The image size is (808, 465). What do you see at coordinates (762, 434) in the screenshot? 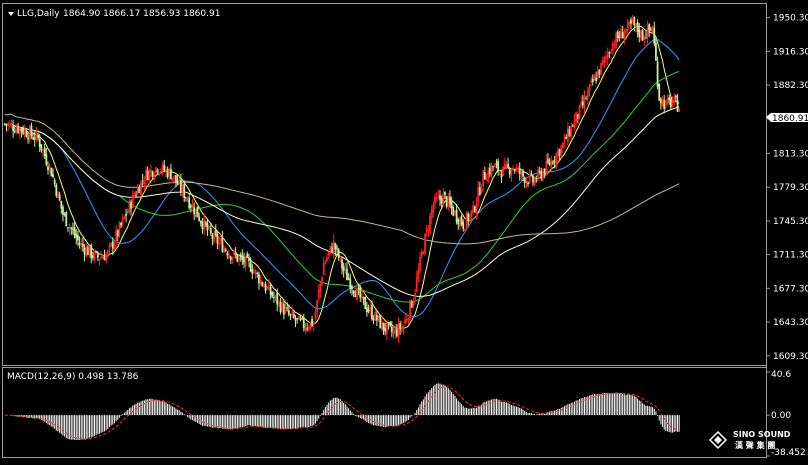
I see `logo-text-en: SINO SOUND` at bounding box center [762, 434].